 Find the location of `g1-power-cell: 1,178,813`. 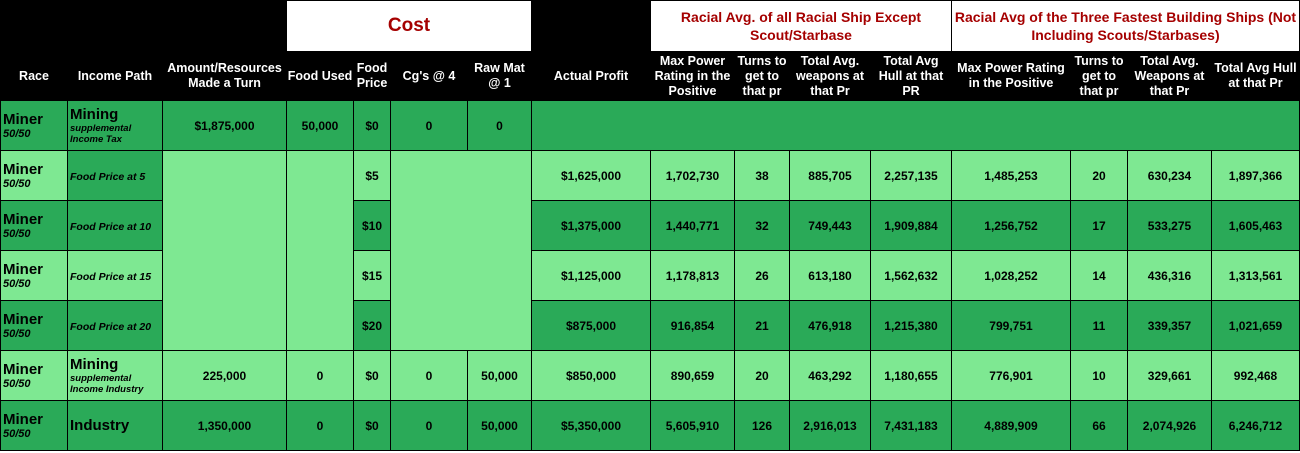

g1-power-cell: 1,178,813 is located at coordinates (692, 275).